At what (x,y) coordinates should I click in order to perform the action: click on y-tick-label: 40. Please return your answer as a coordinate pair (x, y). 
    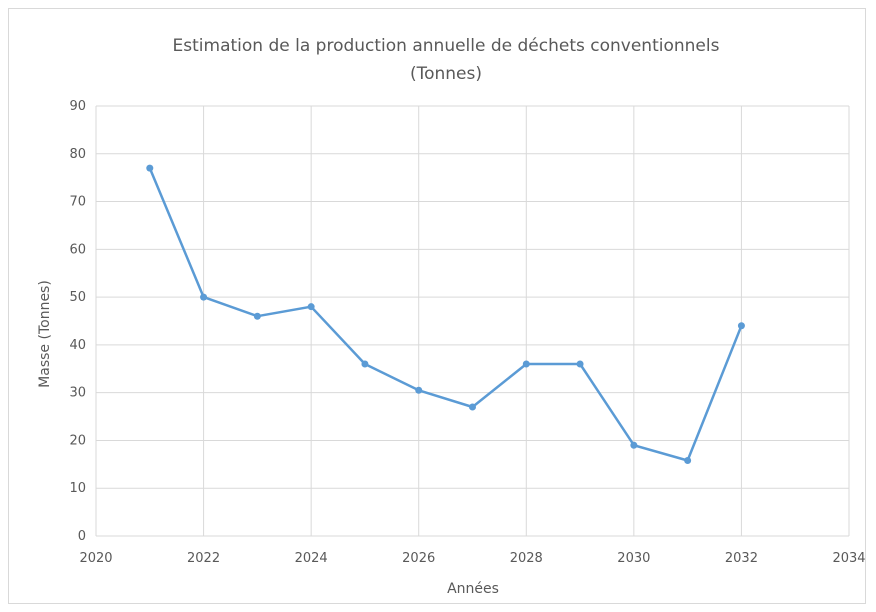
    Looking at the image, I should click on (77, 345).